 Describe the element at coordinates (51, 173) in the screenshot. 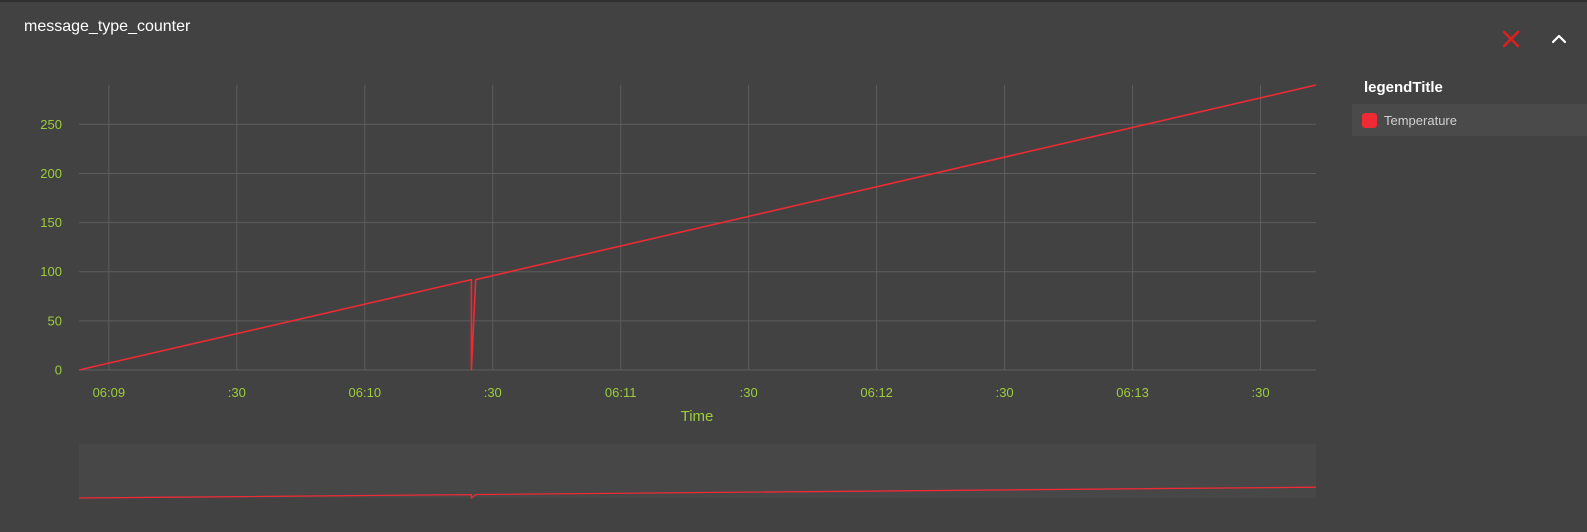

I see `y-tick-label: 200` at that location.